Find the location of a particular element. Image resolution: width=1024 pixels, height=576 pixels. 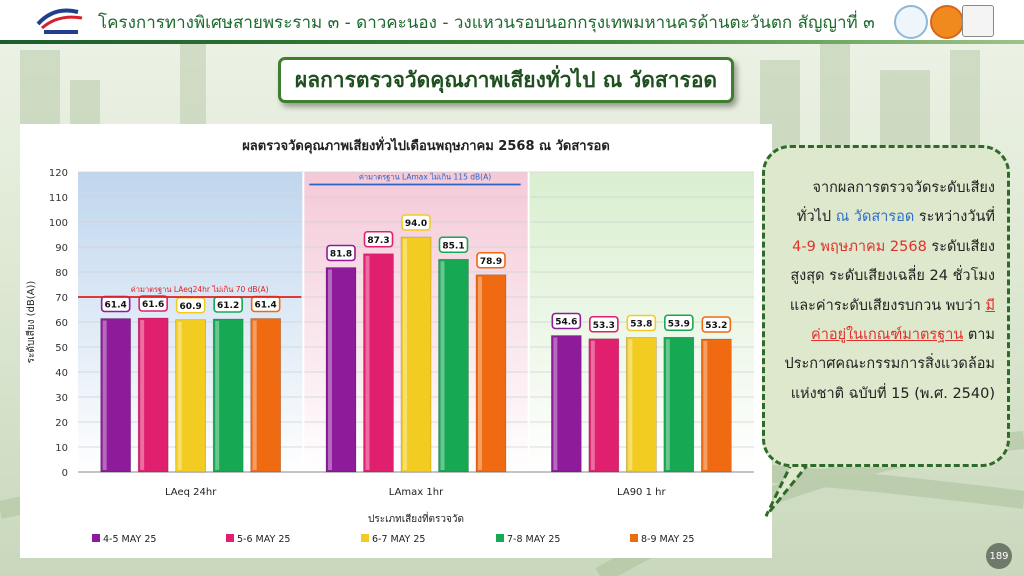

partner-logo-icon is located at coordinates (947, 22).